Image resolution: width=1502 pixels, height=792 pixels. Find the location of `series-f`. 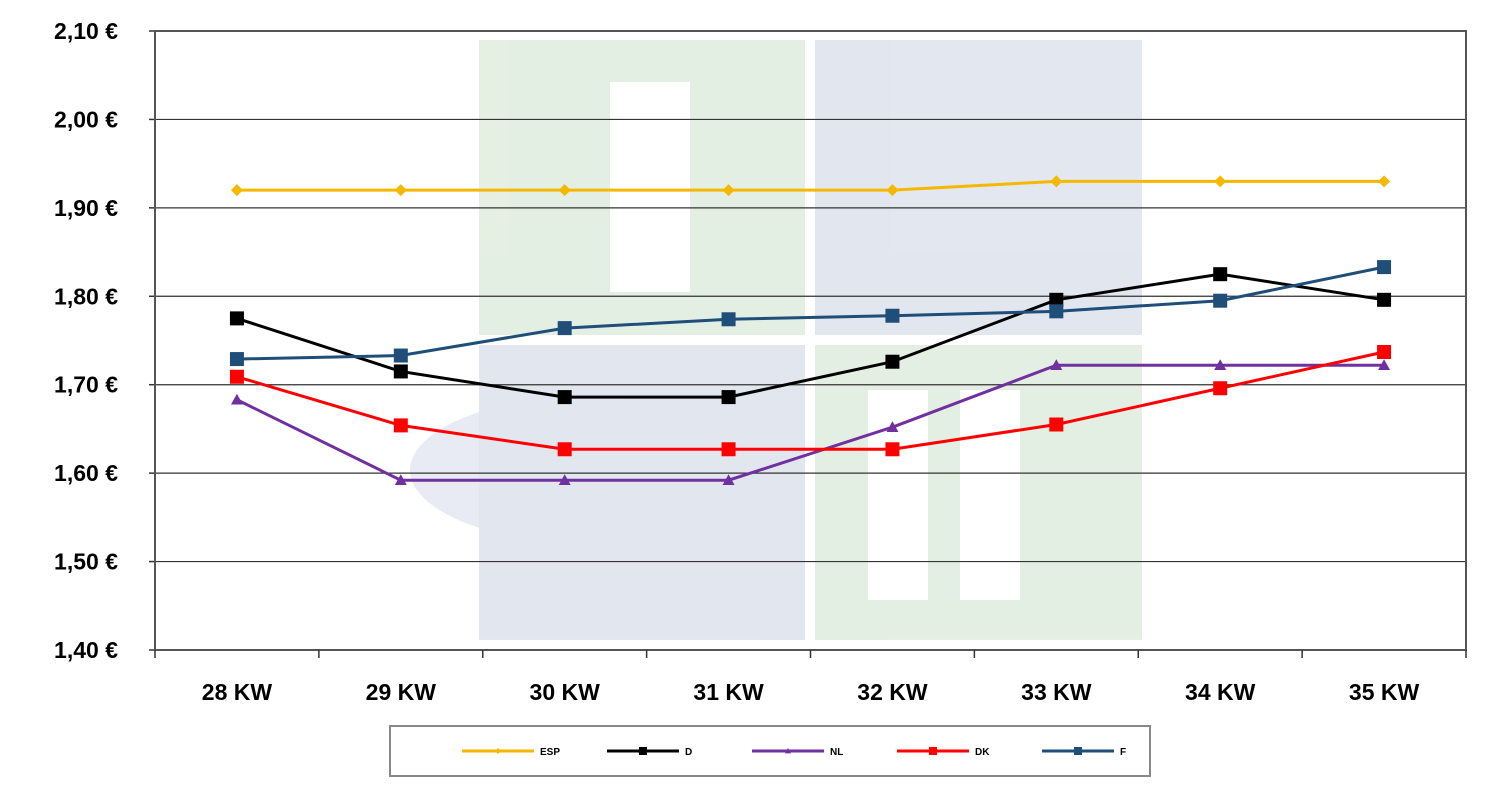

series-f is located at coordinates (810, 313).